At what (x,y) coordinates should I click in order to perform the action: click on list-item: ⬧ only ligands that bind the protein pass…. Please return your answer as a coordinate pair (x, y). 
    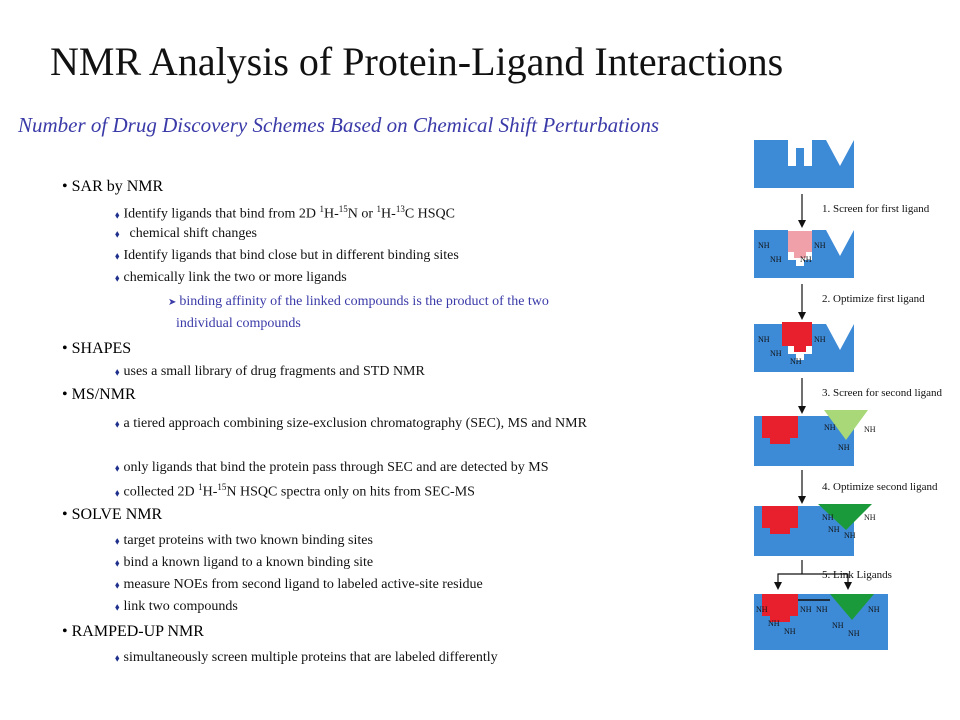
    Looking at the image, I should click on (332, 467).